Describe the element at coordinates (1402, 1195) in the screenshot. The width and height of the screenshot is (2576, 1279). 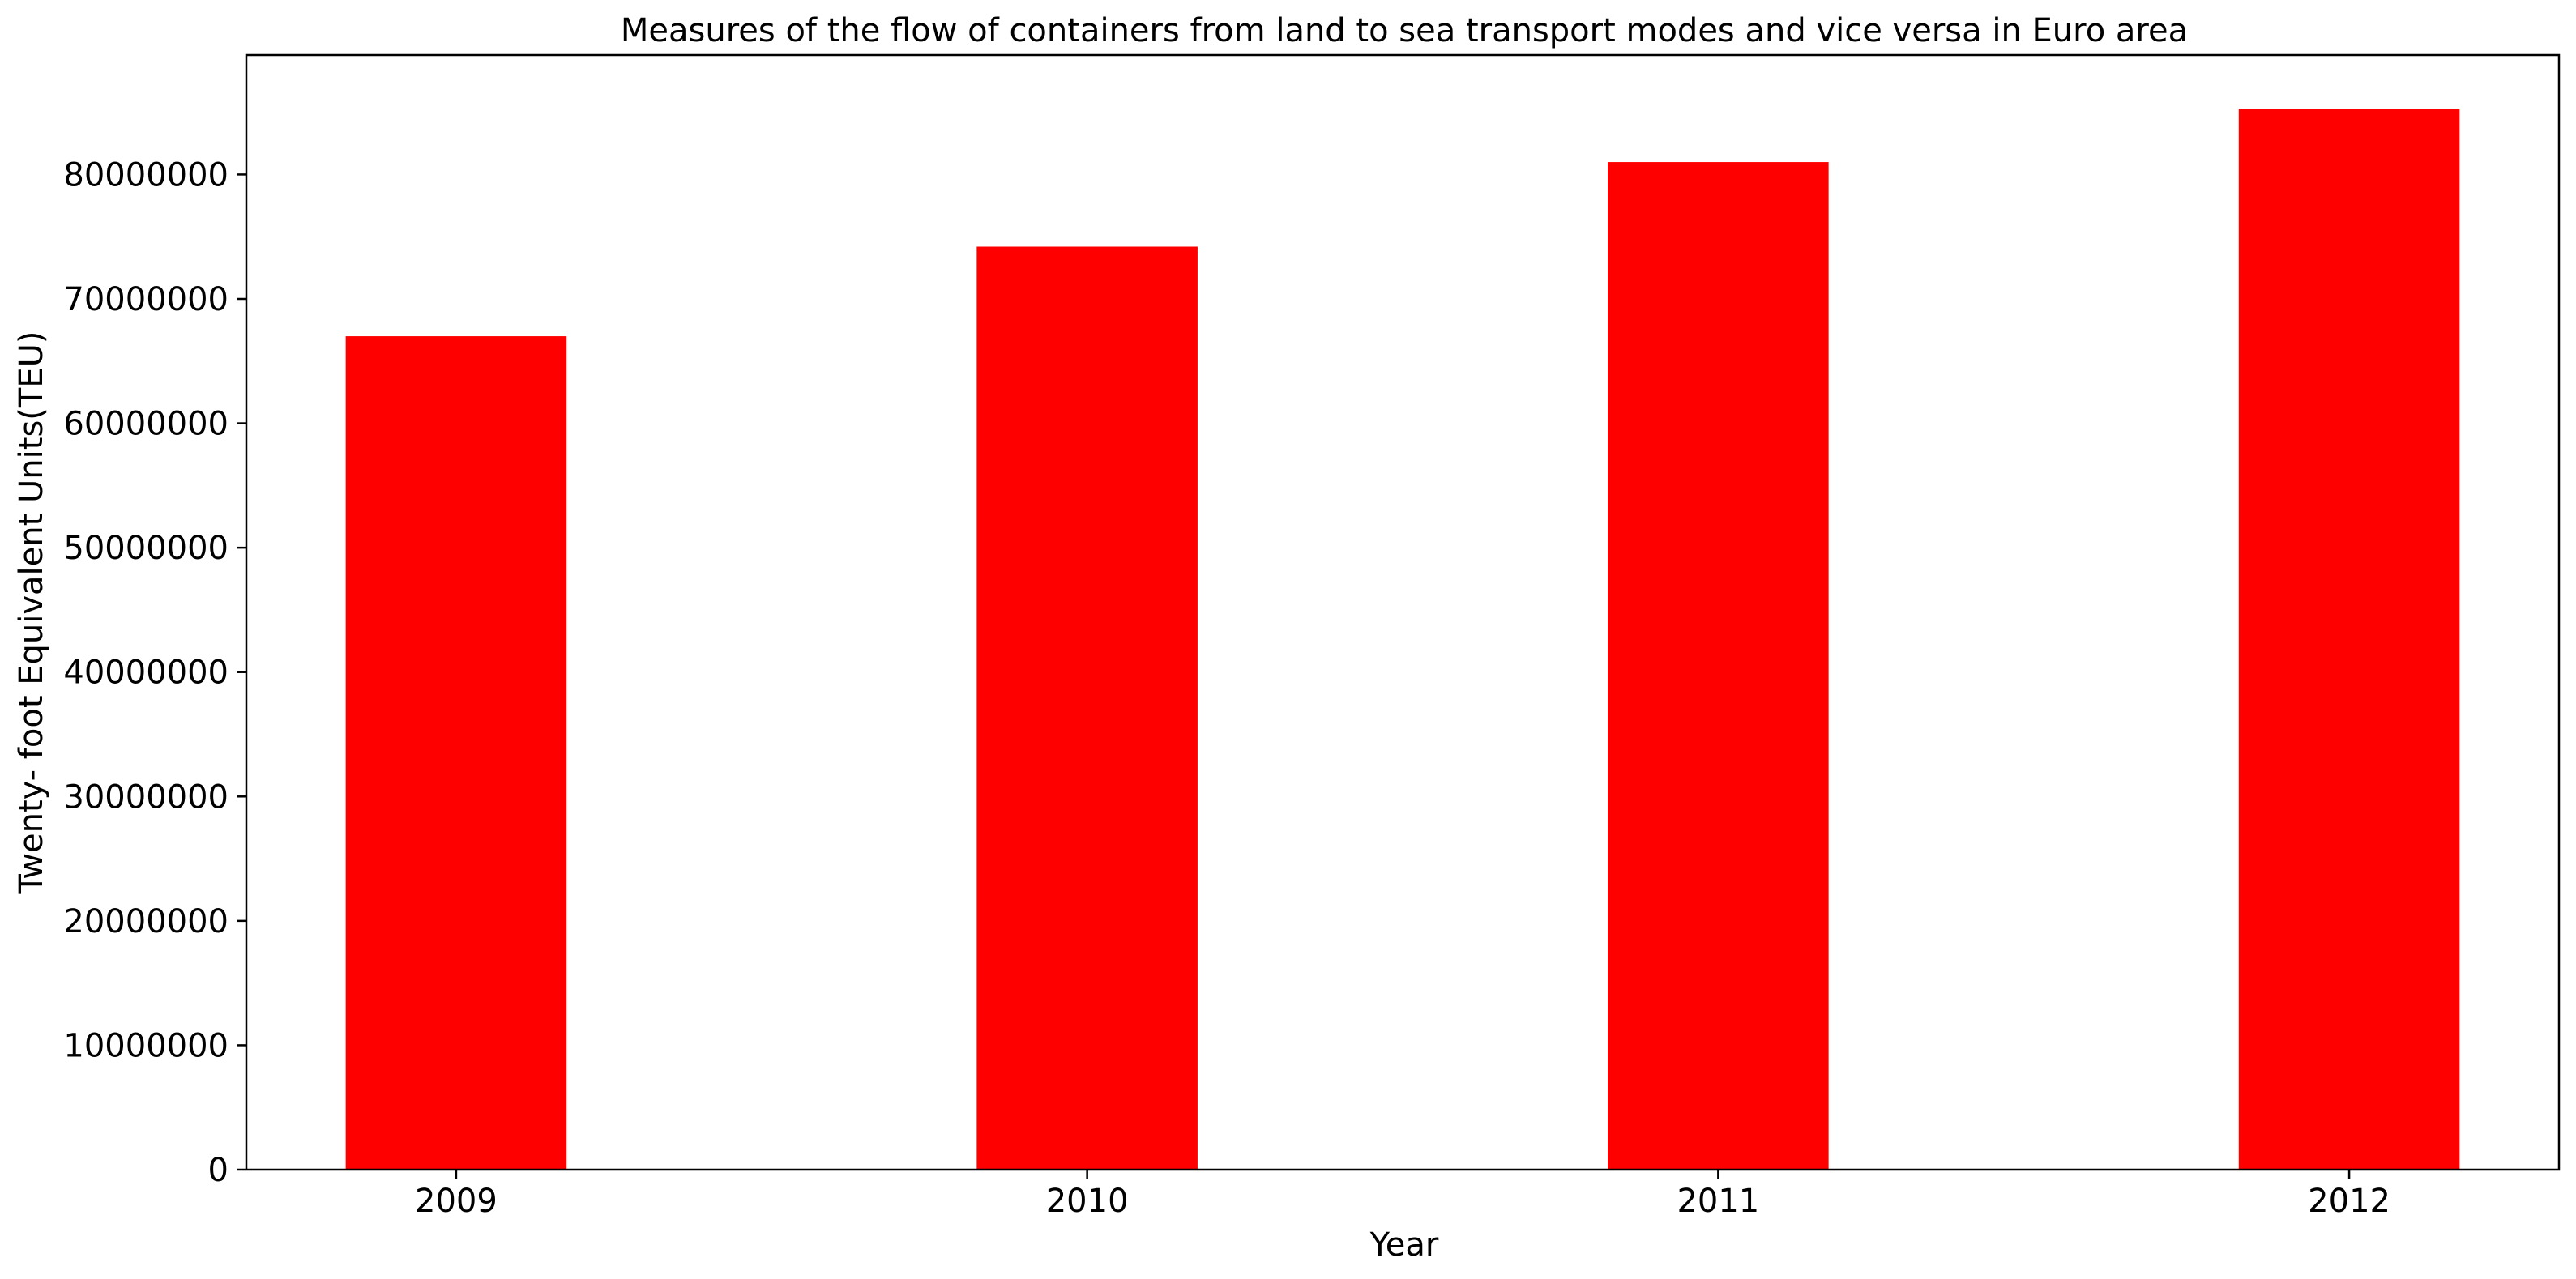
I see `x-axis-ticks: 2009 2010 2011 2012` at that location.